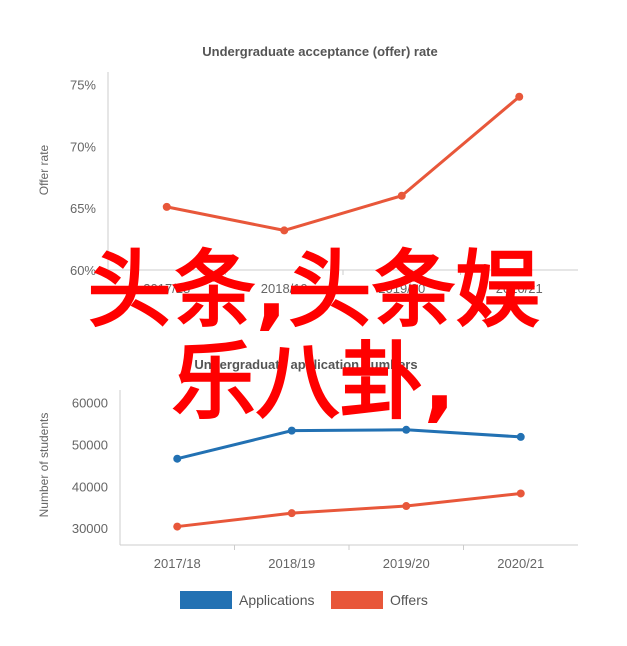 The image size is (627, 646). Describe the element at coordinates (313, 290) in the screenshot. I see `overlay-text-line-1: 头条,头条娱` at that location.